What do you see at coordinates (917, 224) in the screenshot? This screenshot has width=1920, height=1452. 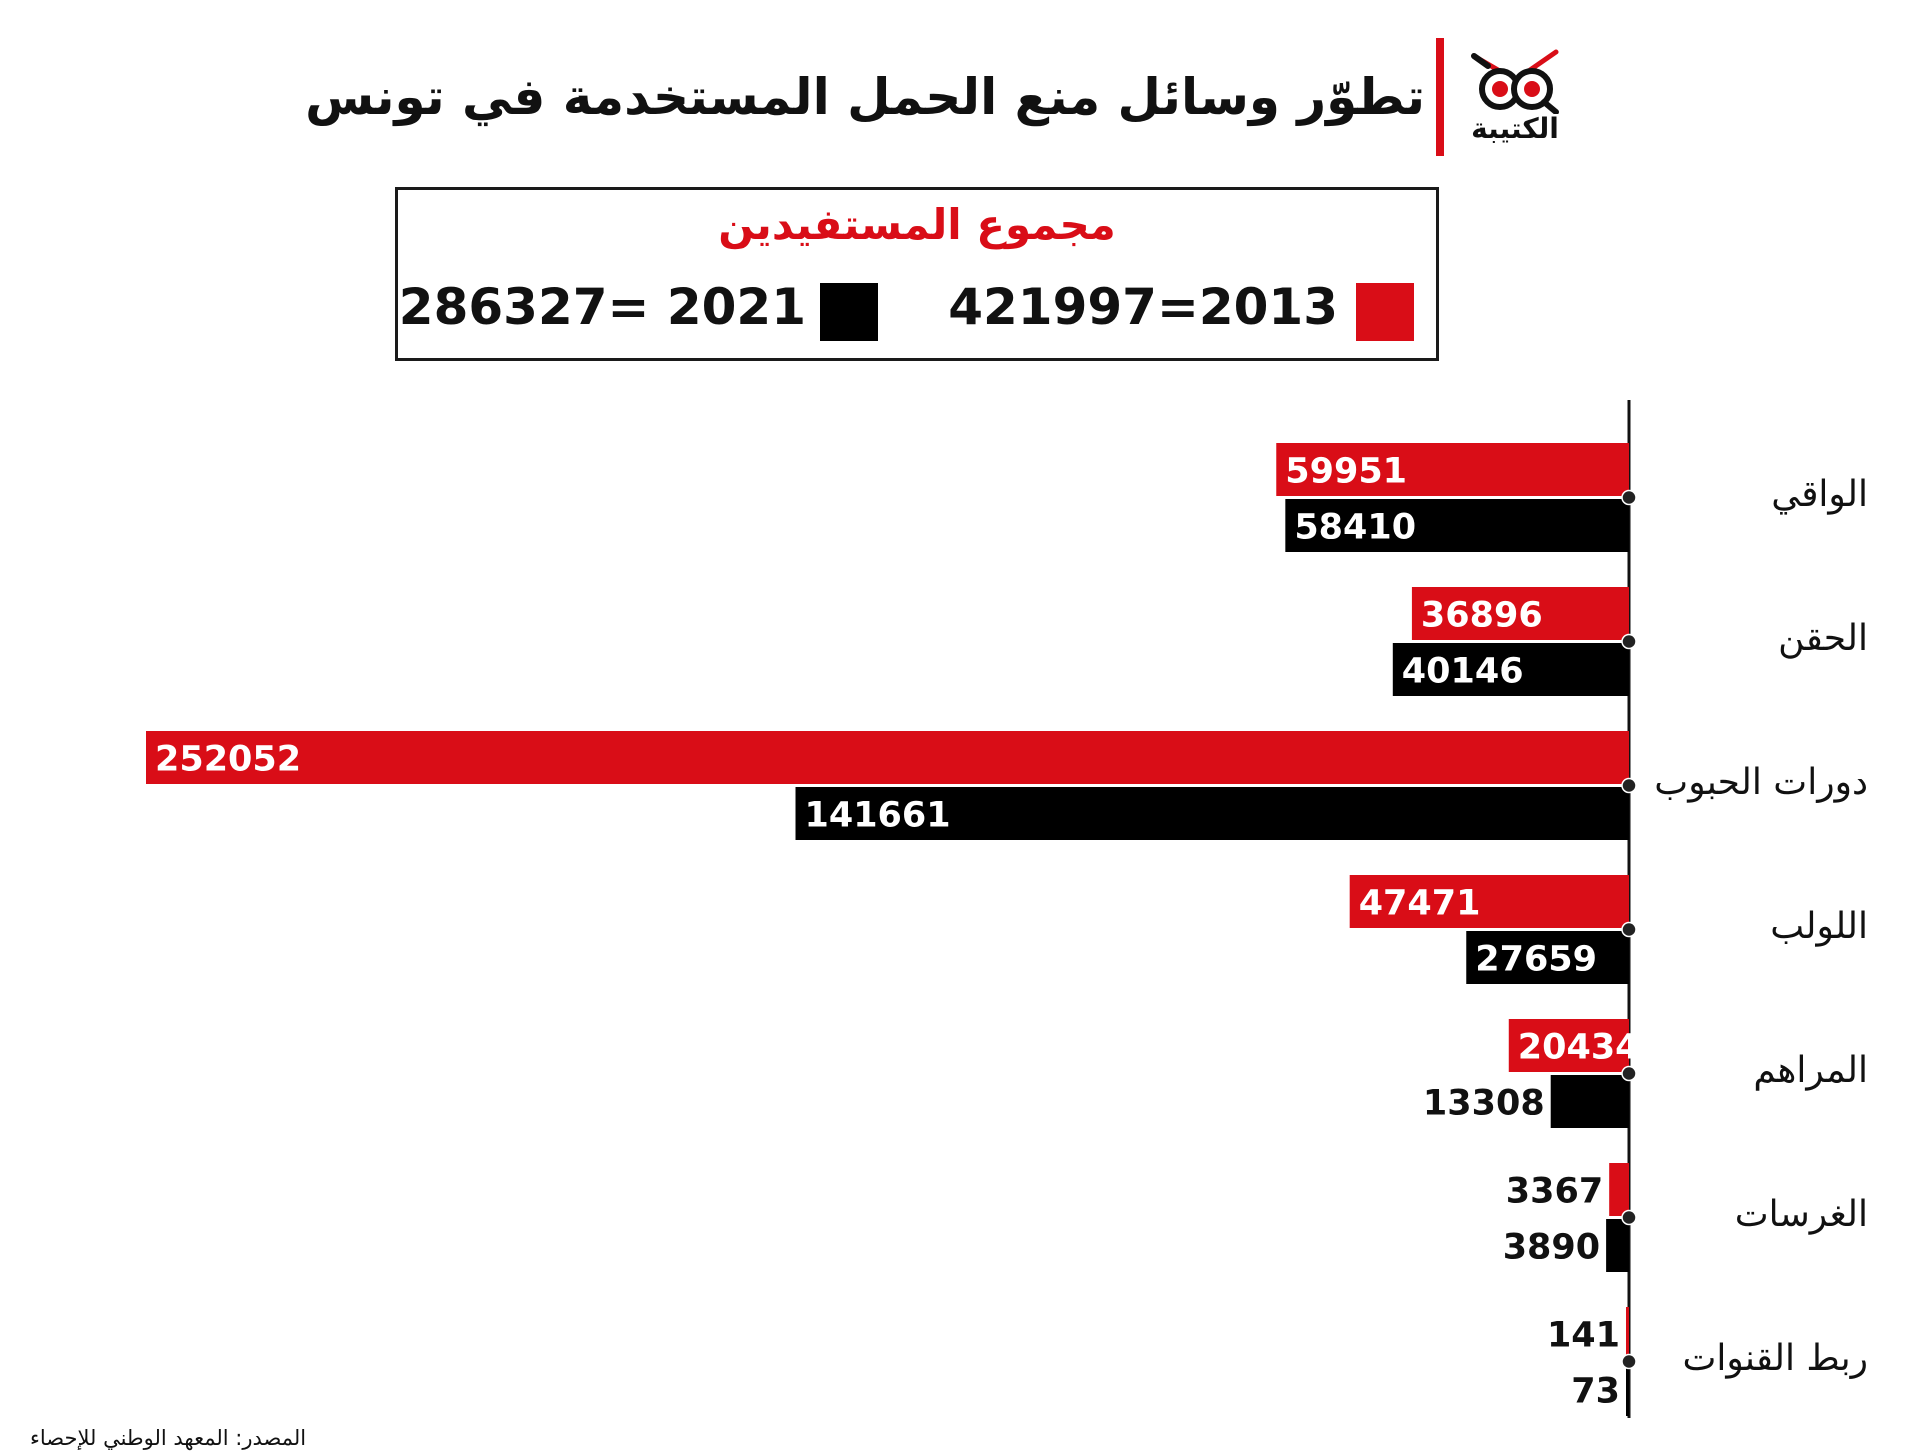 I see `legend-title: مجموع المستفيدين` at bounding box center [917, 224].